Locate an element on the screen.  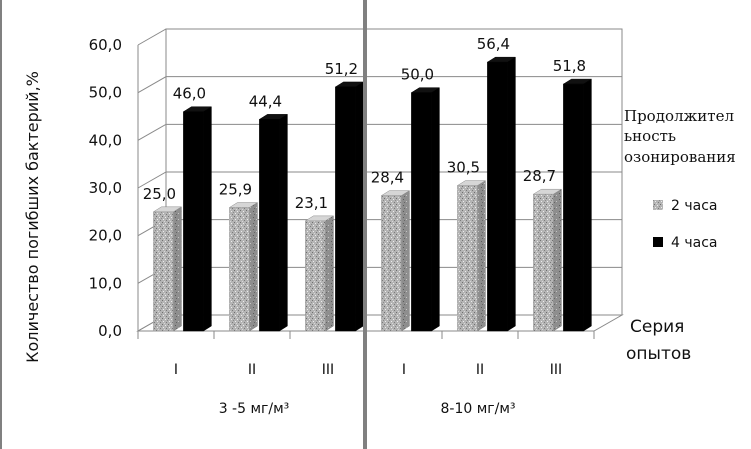
data-label: 28,7 is located at coordinates (539, 176).